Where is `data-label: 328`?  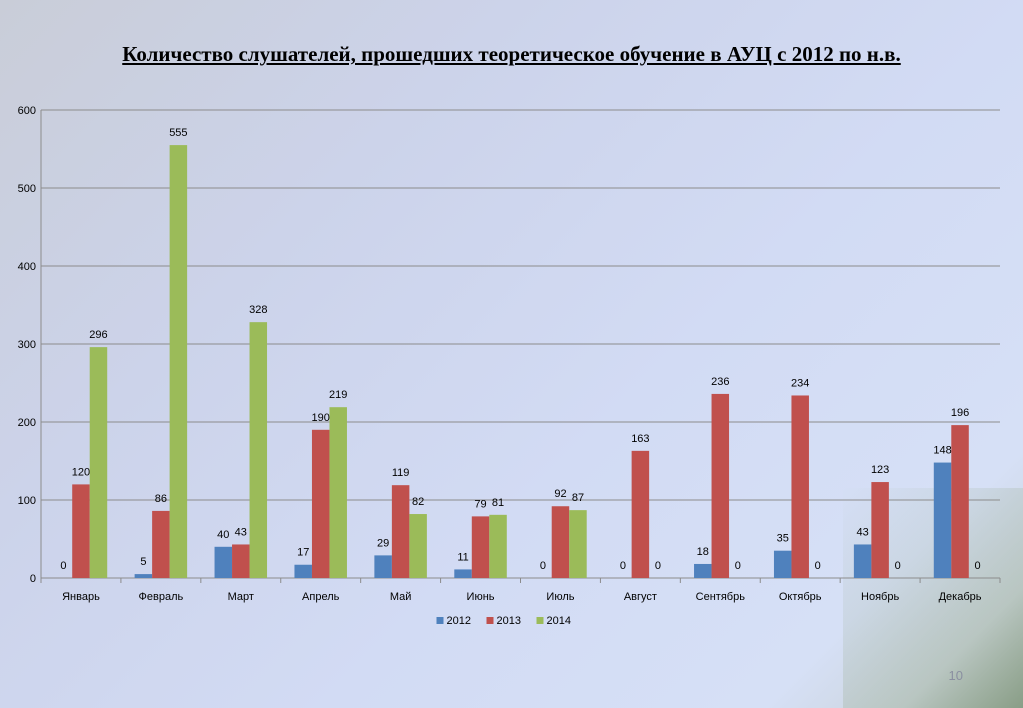 data-label: 328 is located at coordinates (258, 310).